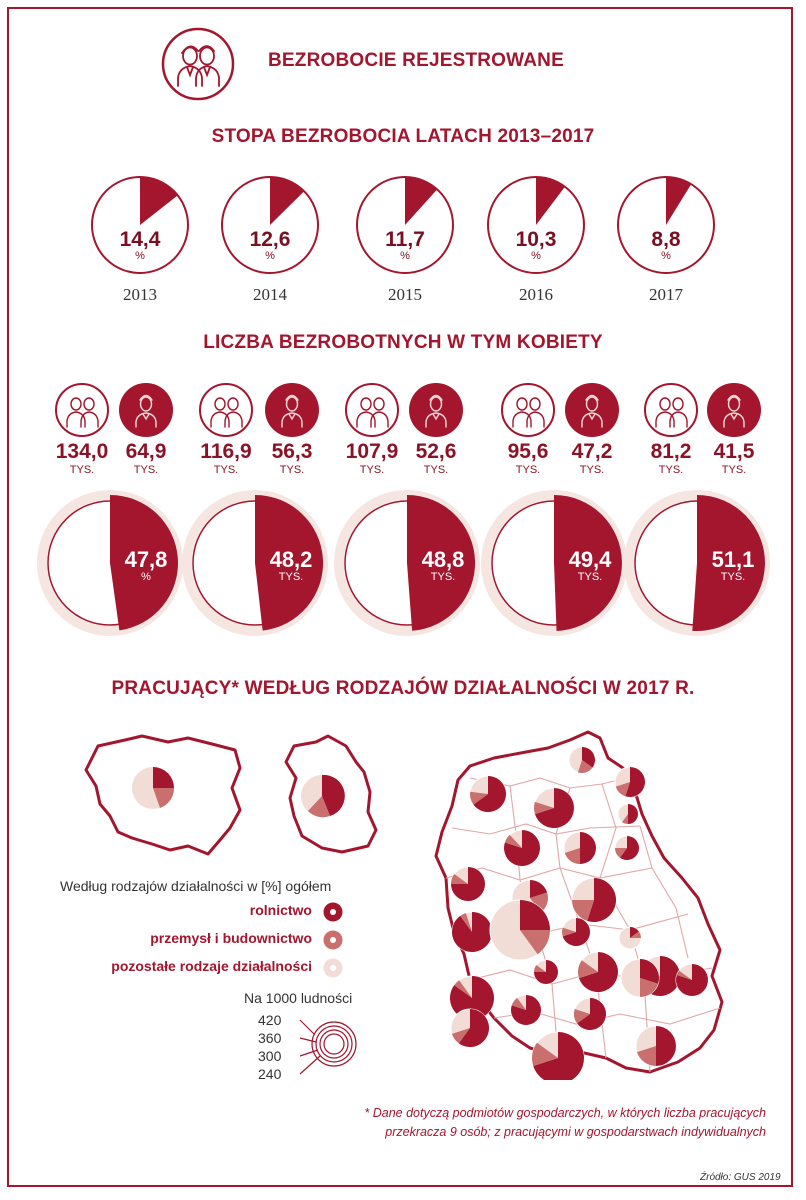 The height and width of the screenshot is (1200, 806). I want to click on share-pie-2016, so click(554, 563).